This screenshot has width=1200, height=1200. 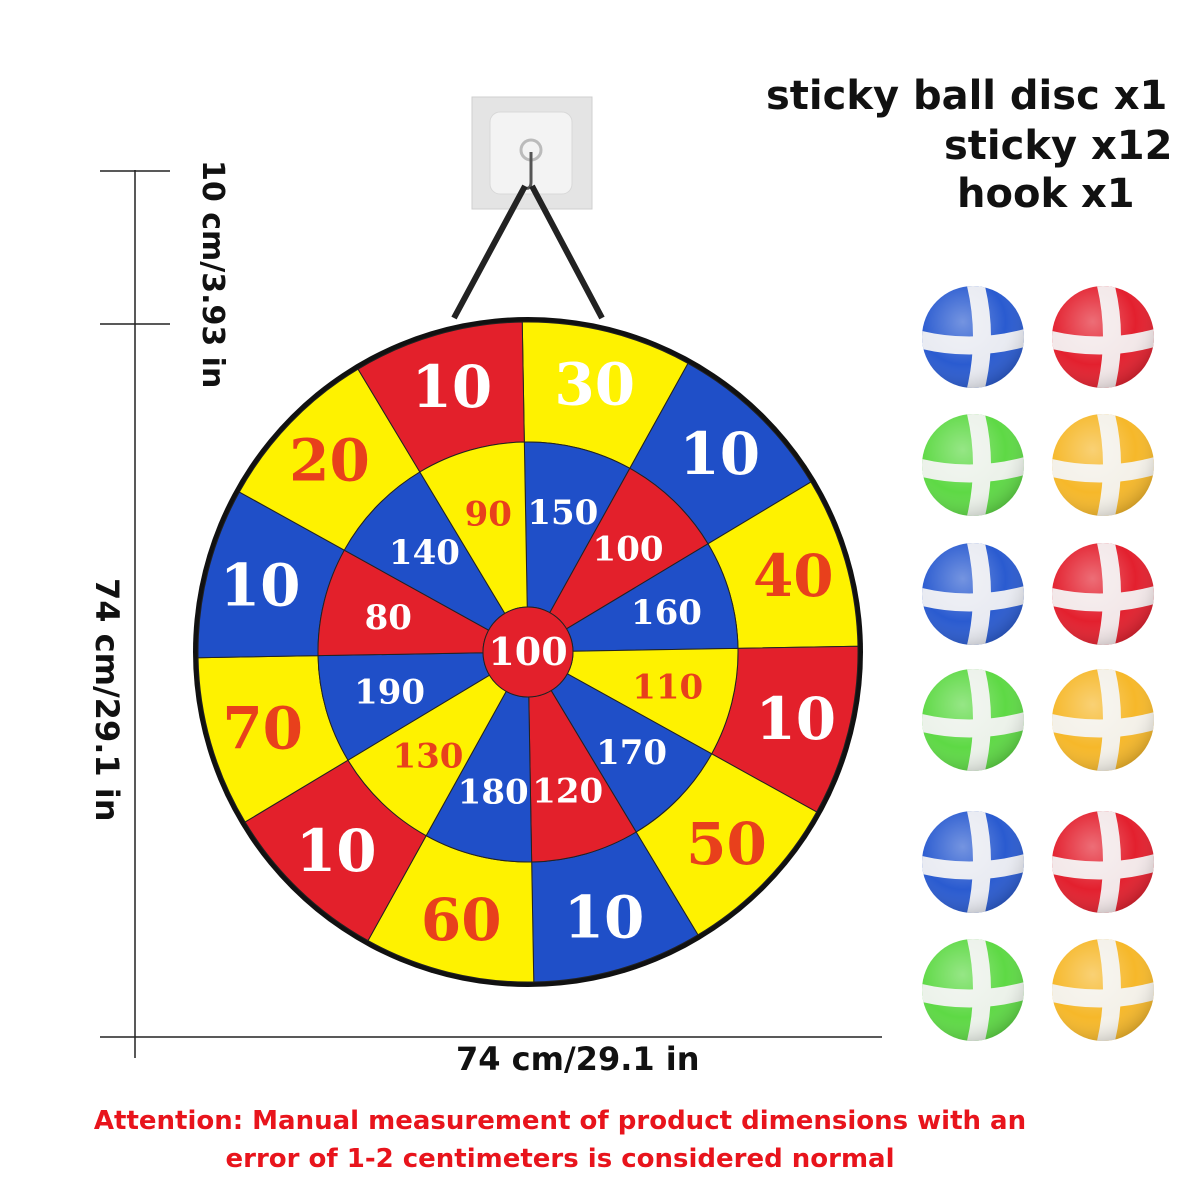 What do you see at coordinates (667, 688) in the screenshot?
I see `inner_ring-score-label: 110` at bounding box center [667, 688].